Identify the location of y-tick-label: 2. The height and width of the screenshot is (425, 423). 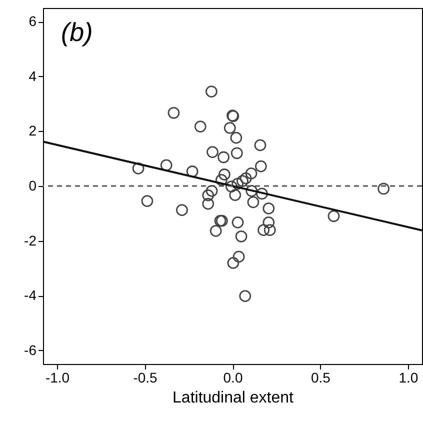
(32, 130).